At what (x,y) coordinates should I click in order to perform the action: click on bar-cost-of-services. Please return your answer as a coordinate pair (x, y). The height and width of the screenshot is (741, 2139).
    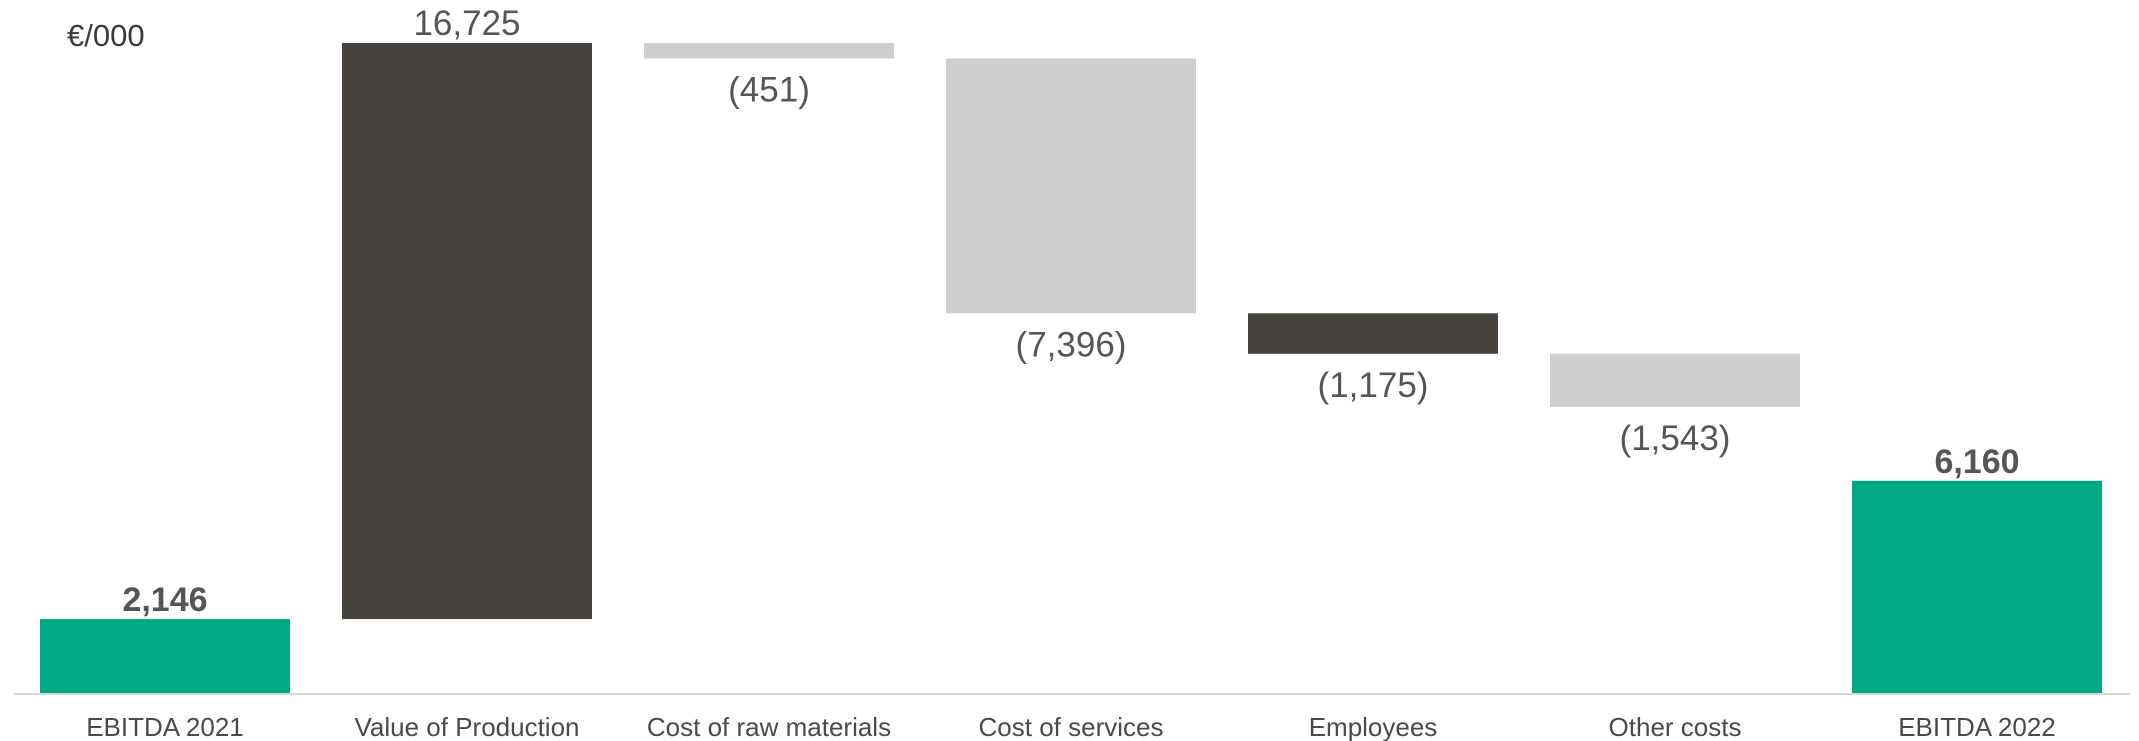
    Looking at the image, I should click on (1071, 186).